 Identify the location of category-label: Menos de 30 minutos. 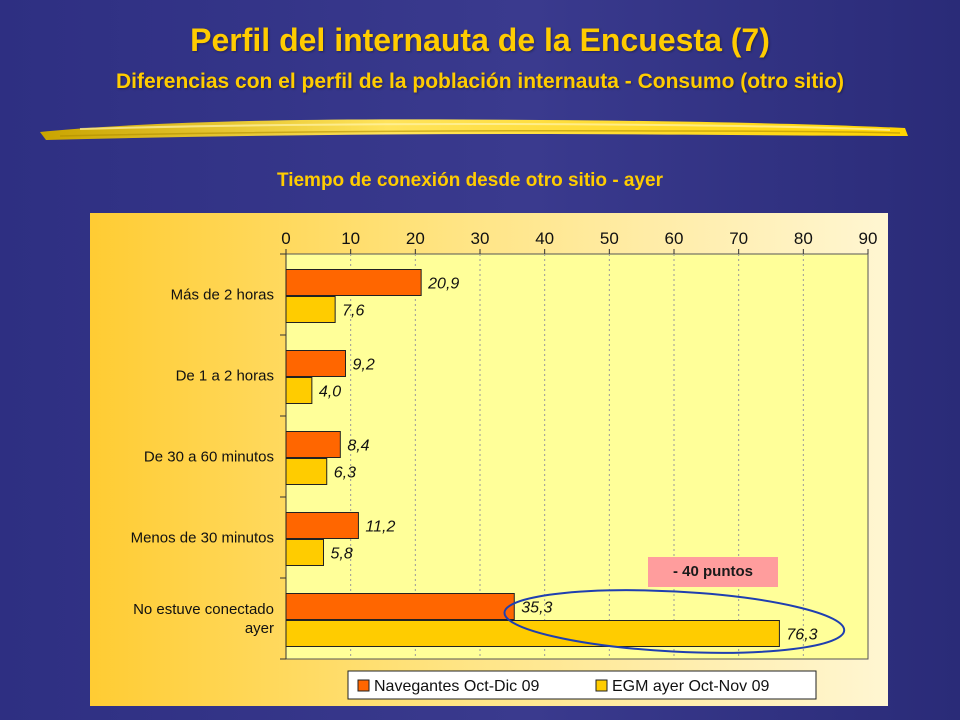
(202, 538).